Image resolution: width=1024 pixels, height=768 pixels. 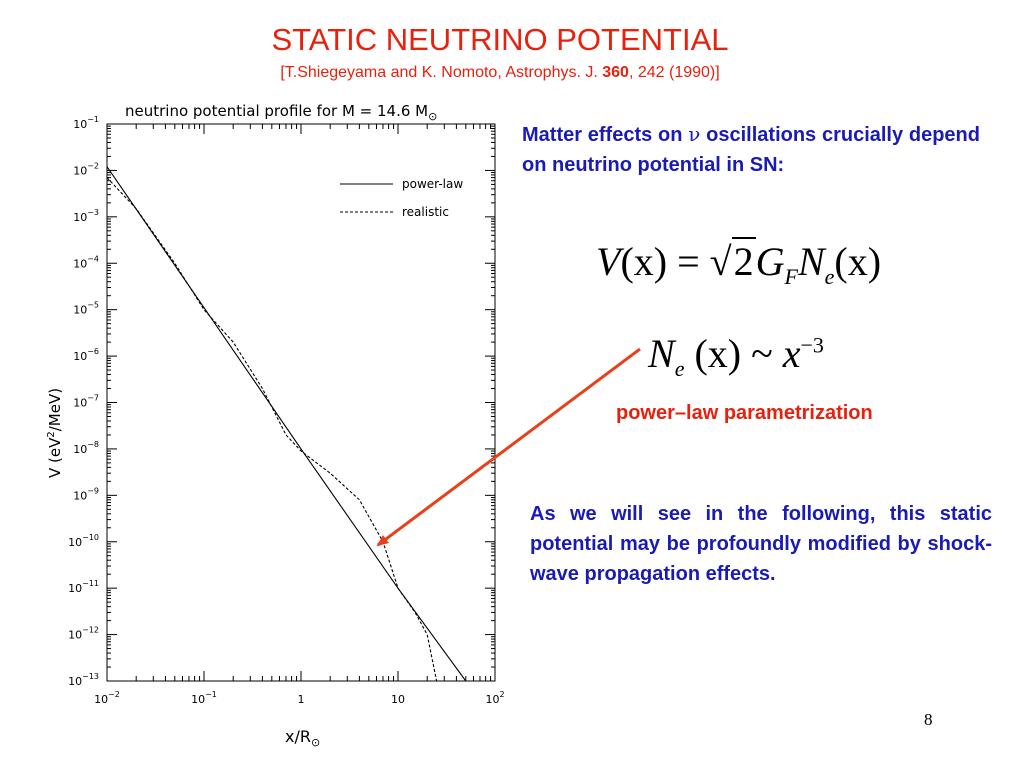 I want to click on y-tick-label-5: 10⁻⁶, so click(x=86, y=355).